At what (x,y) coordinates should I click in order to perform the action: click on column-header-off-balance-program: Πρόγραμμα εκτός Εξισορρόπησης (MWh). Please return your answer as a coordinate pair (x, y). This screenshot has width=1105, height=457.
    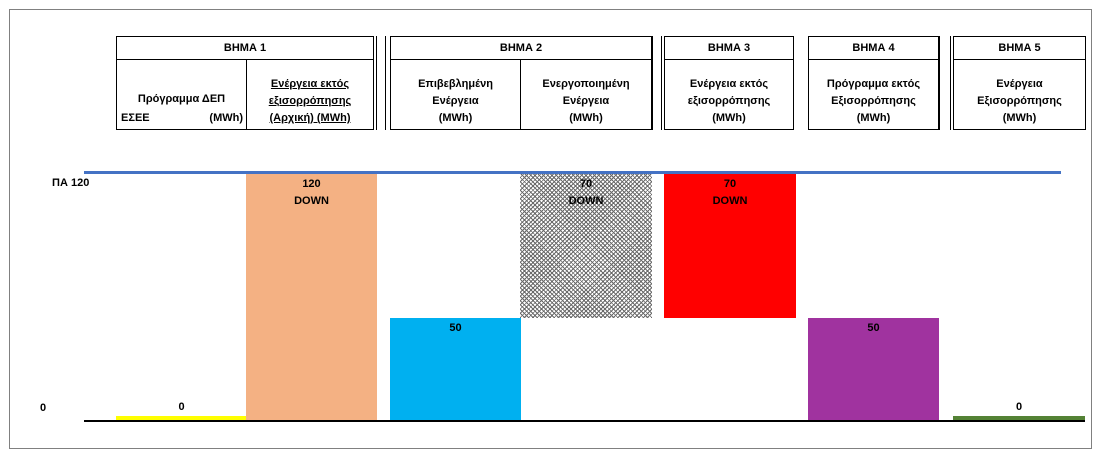
    Looking at the image, I should click on (873, 94).